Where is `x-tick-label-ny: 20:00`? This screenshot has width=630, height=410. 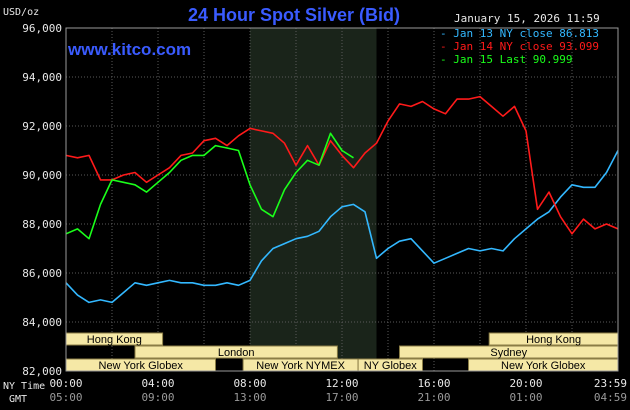
x-tick-label-ny: 20:00 is located at coordinates (525, 383).